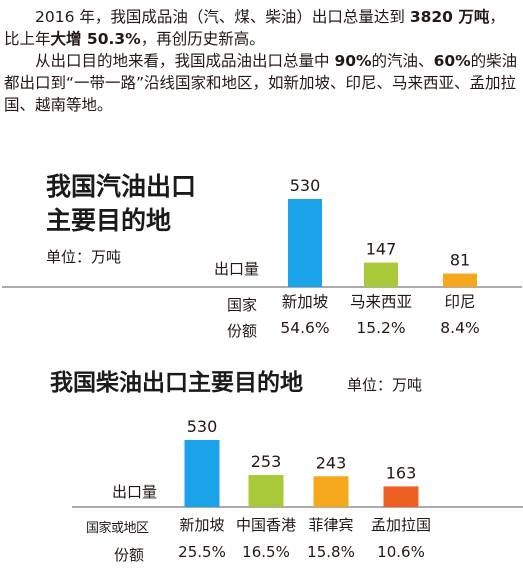  Describe the element at coordinates (331, 552) in the screenshot. I see `diesel-share-3: 15.8%` at that location.